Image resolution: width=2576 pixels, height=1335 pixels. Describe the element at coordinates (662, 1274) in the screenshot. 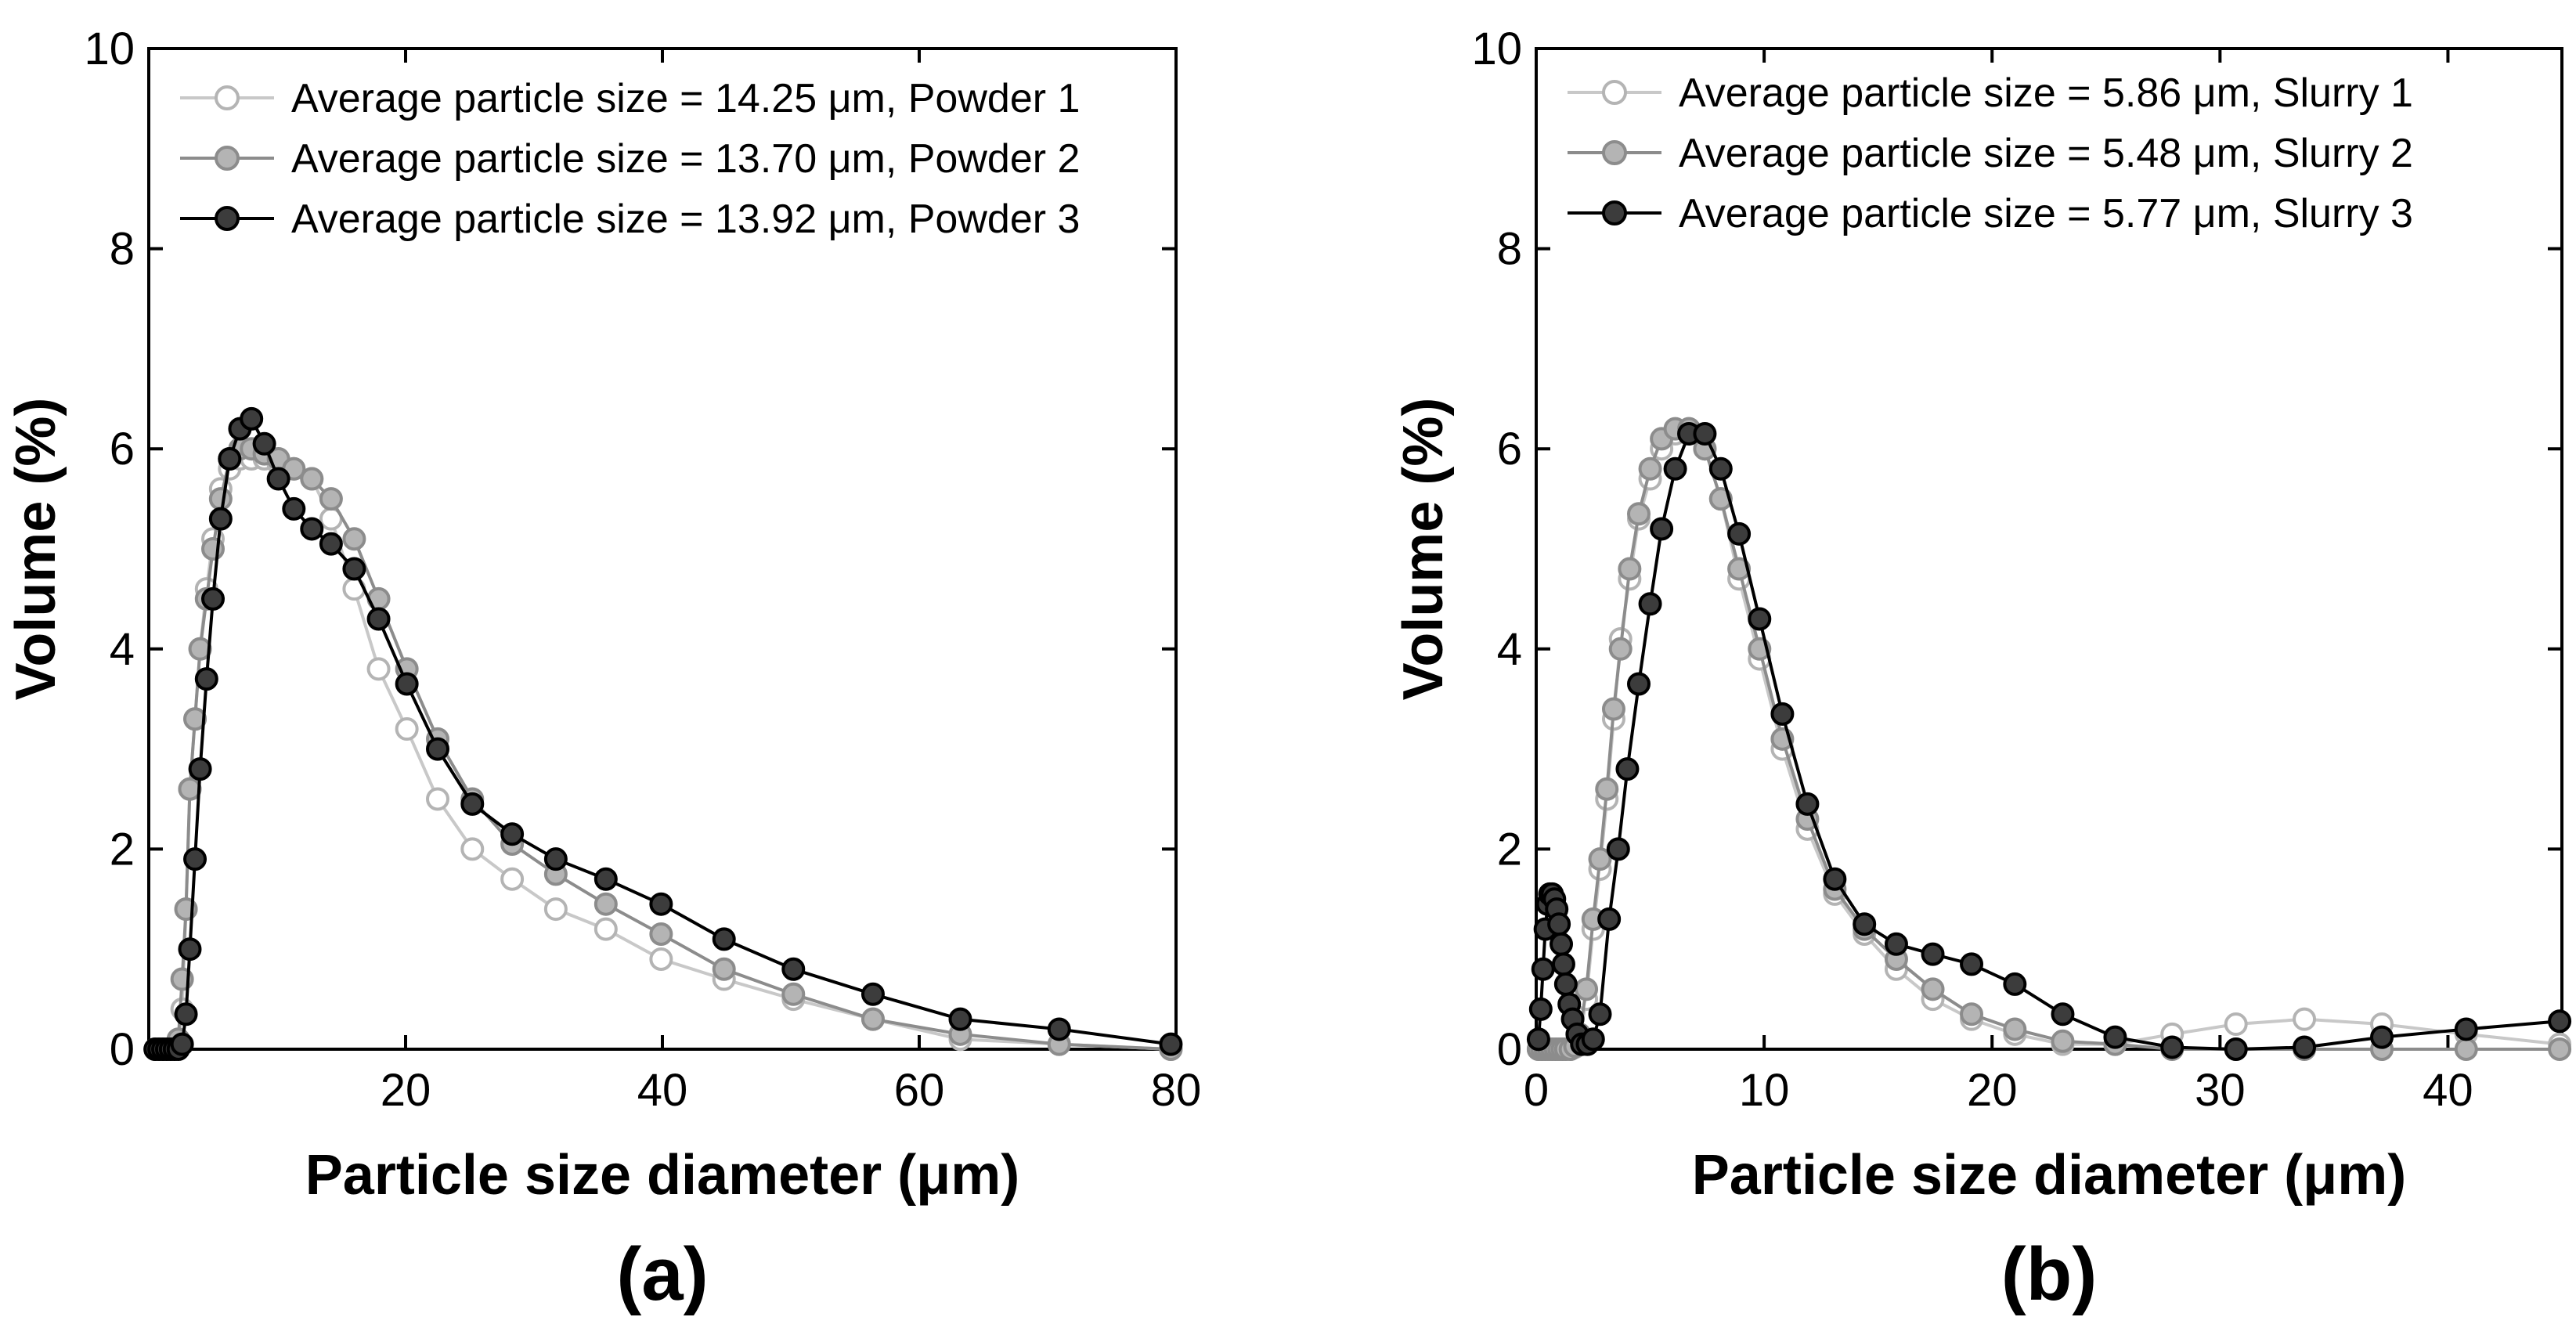

I see `panel-label-a: (a)` at that location.